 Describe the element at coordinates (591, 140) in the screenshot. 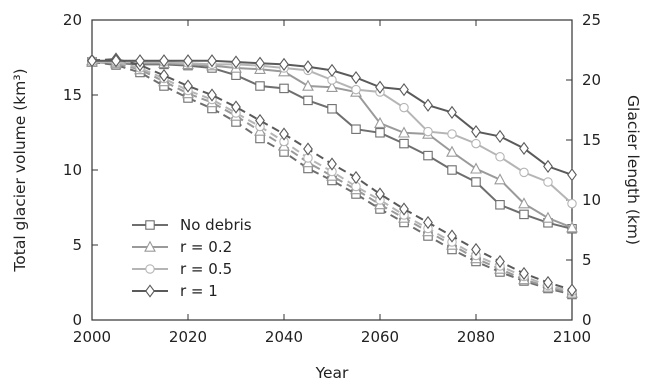

I see `y-right-tick-label: 15` at that location.